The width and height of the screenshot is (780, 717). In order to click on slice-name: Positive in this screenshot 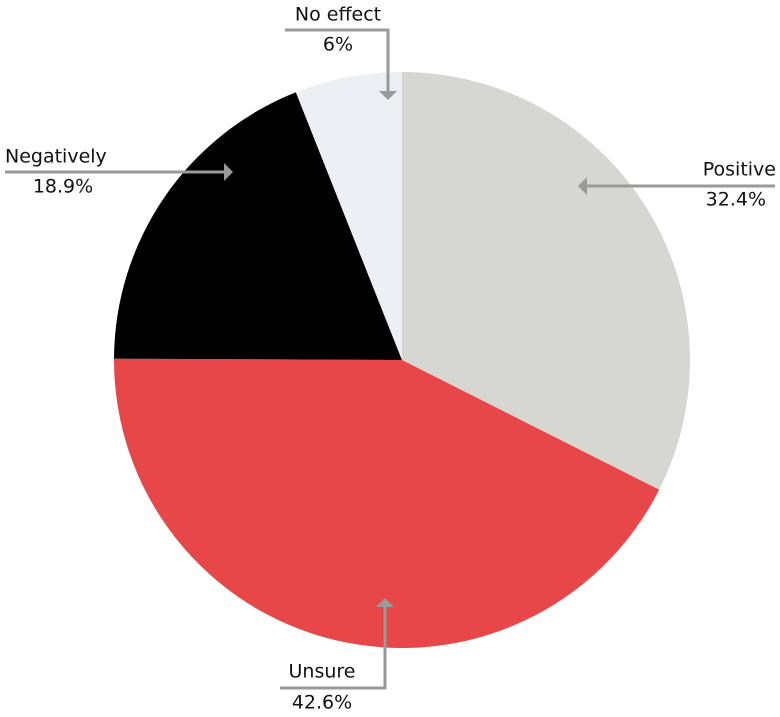, I will do `click(739, 170)`.